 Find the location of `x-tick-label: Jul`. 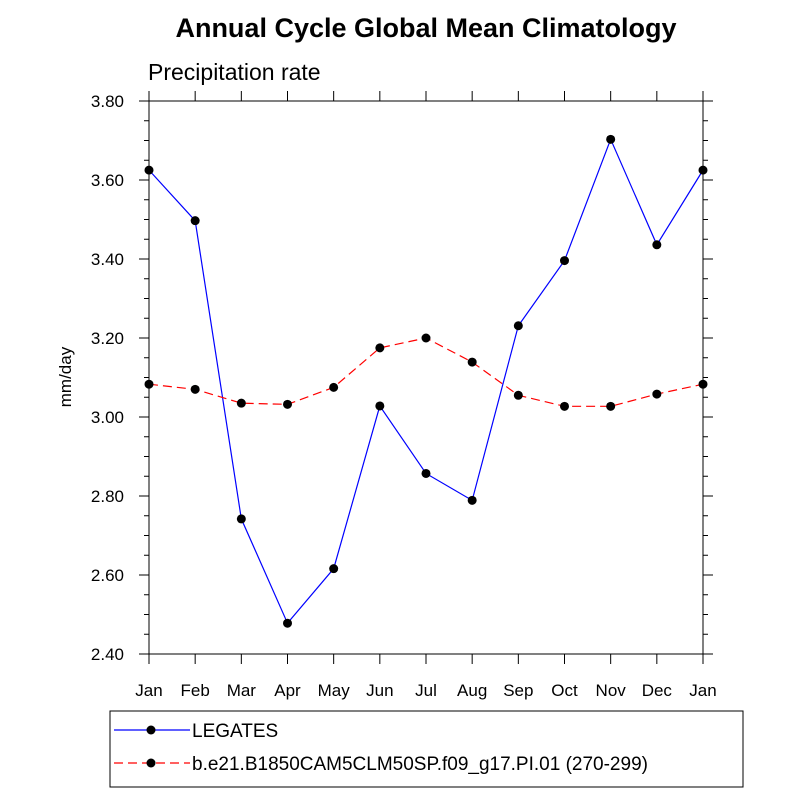

x-tick-label: Jul is located at coordinates (426, 690).